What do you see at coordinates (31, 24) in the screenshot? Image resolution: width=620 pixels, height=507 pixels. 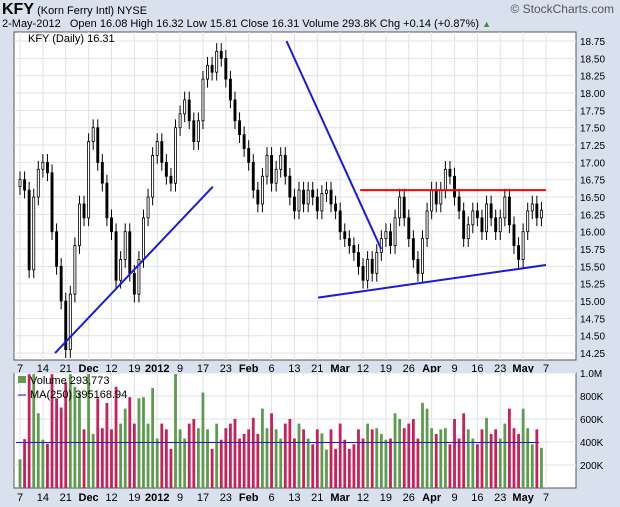 I see `quote-date: 2-May-2012` at bounding box center [31, 24].